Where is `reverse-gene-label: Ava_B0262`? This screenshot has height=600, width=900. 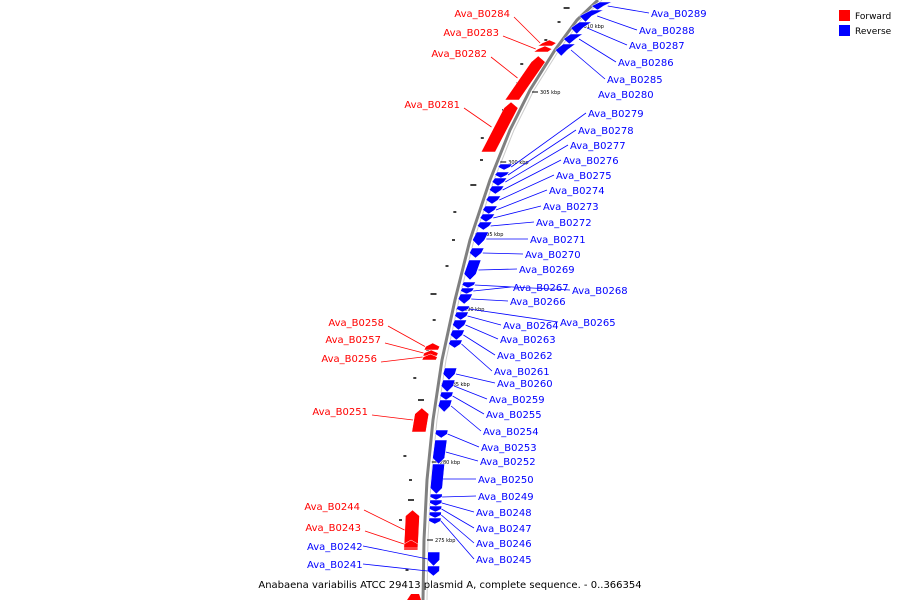 reverse-gene-label: Ava_B0262 is located at coordinates (525, 356).